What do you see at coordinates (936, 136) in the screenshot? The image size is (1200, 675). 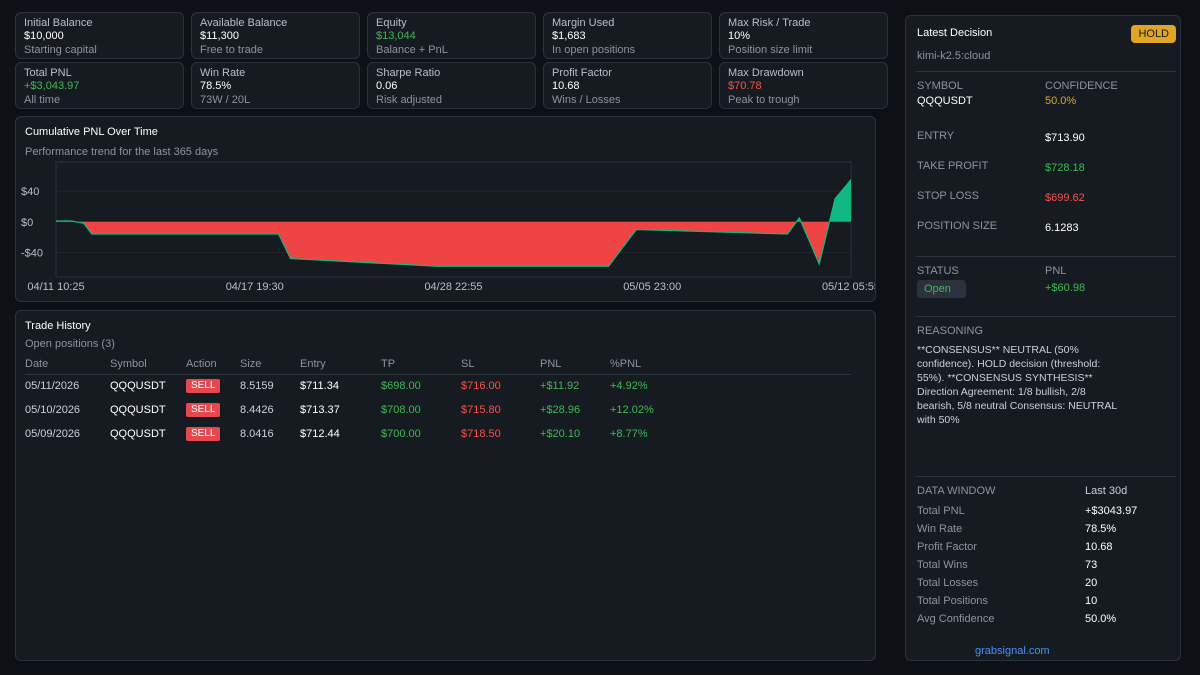 I see `entry-label: ENTRY` at bounding box center [936, 136].